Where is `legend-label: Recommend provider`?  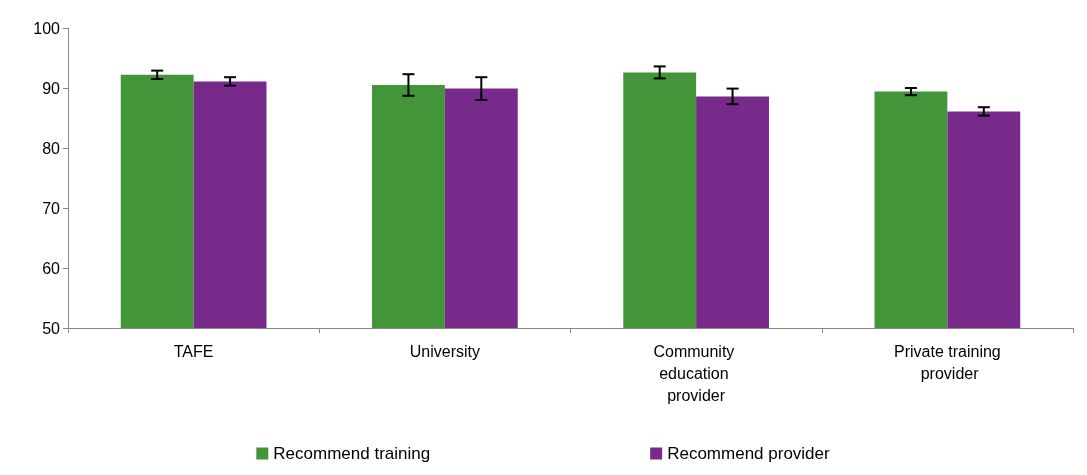
legend-label: Recommend provider is located at coordinates (749, 453).